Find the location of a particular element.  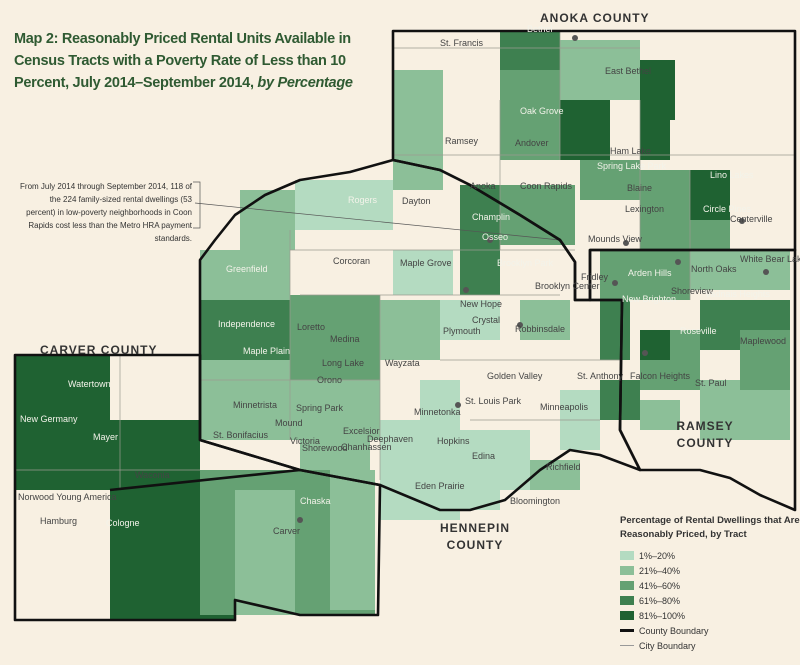

legend-label: 61%–80% is located at coordinates (660, 600).